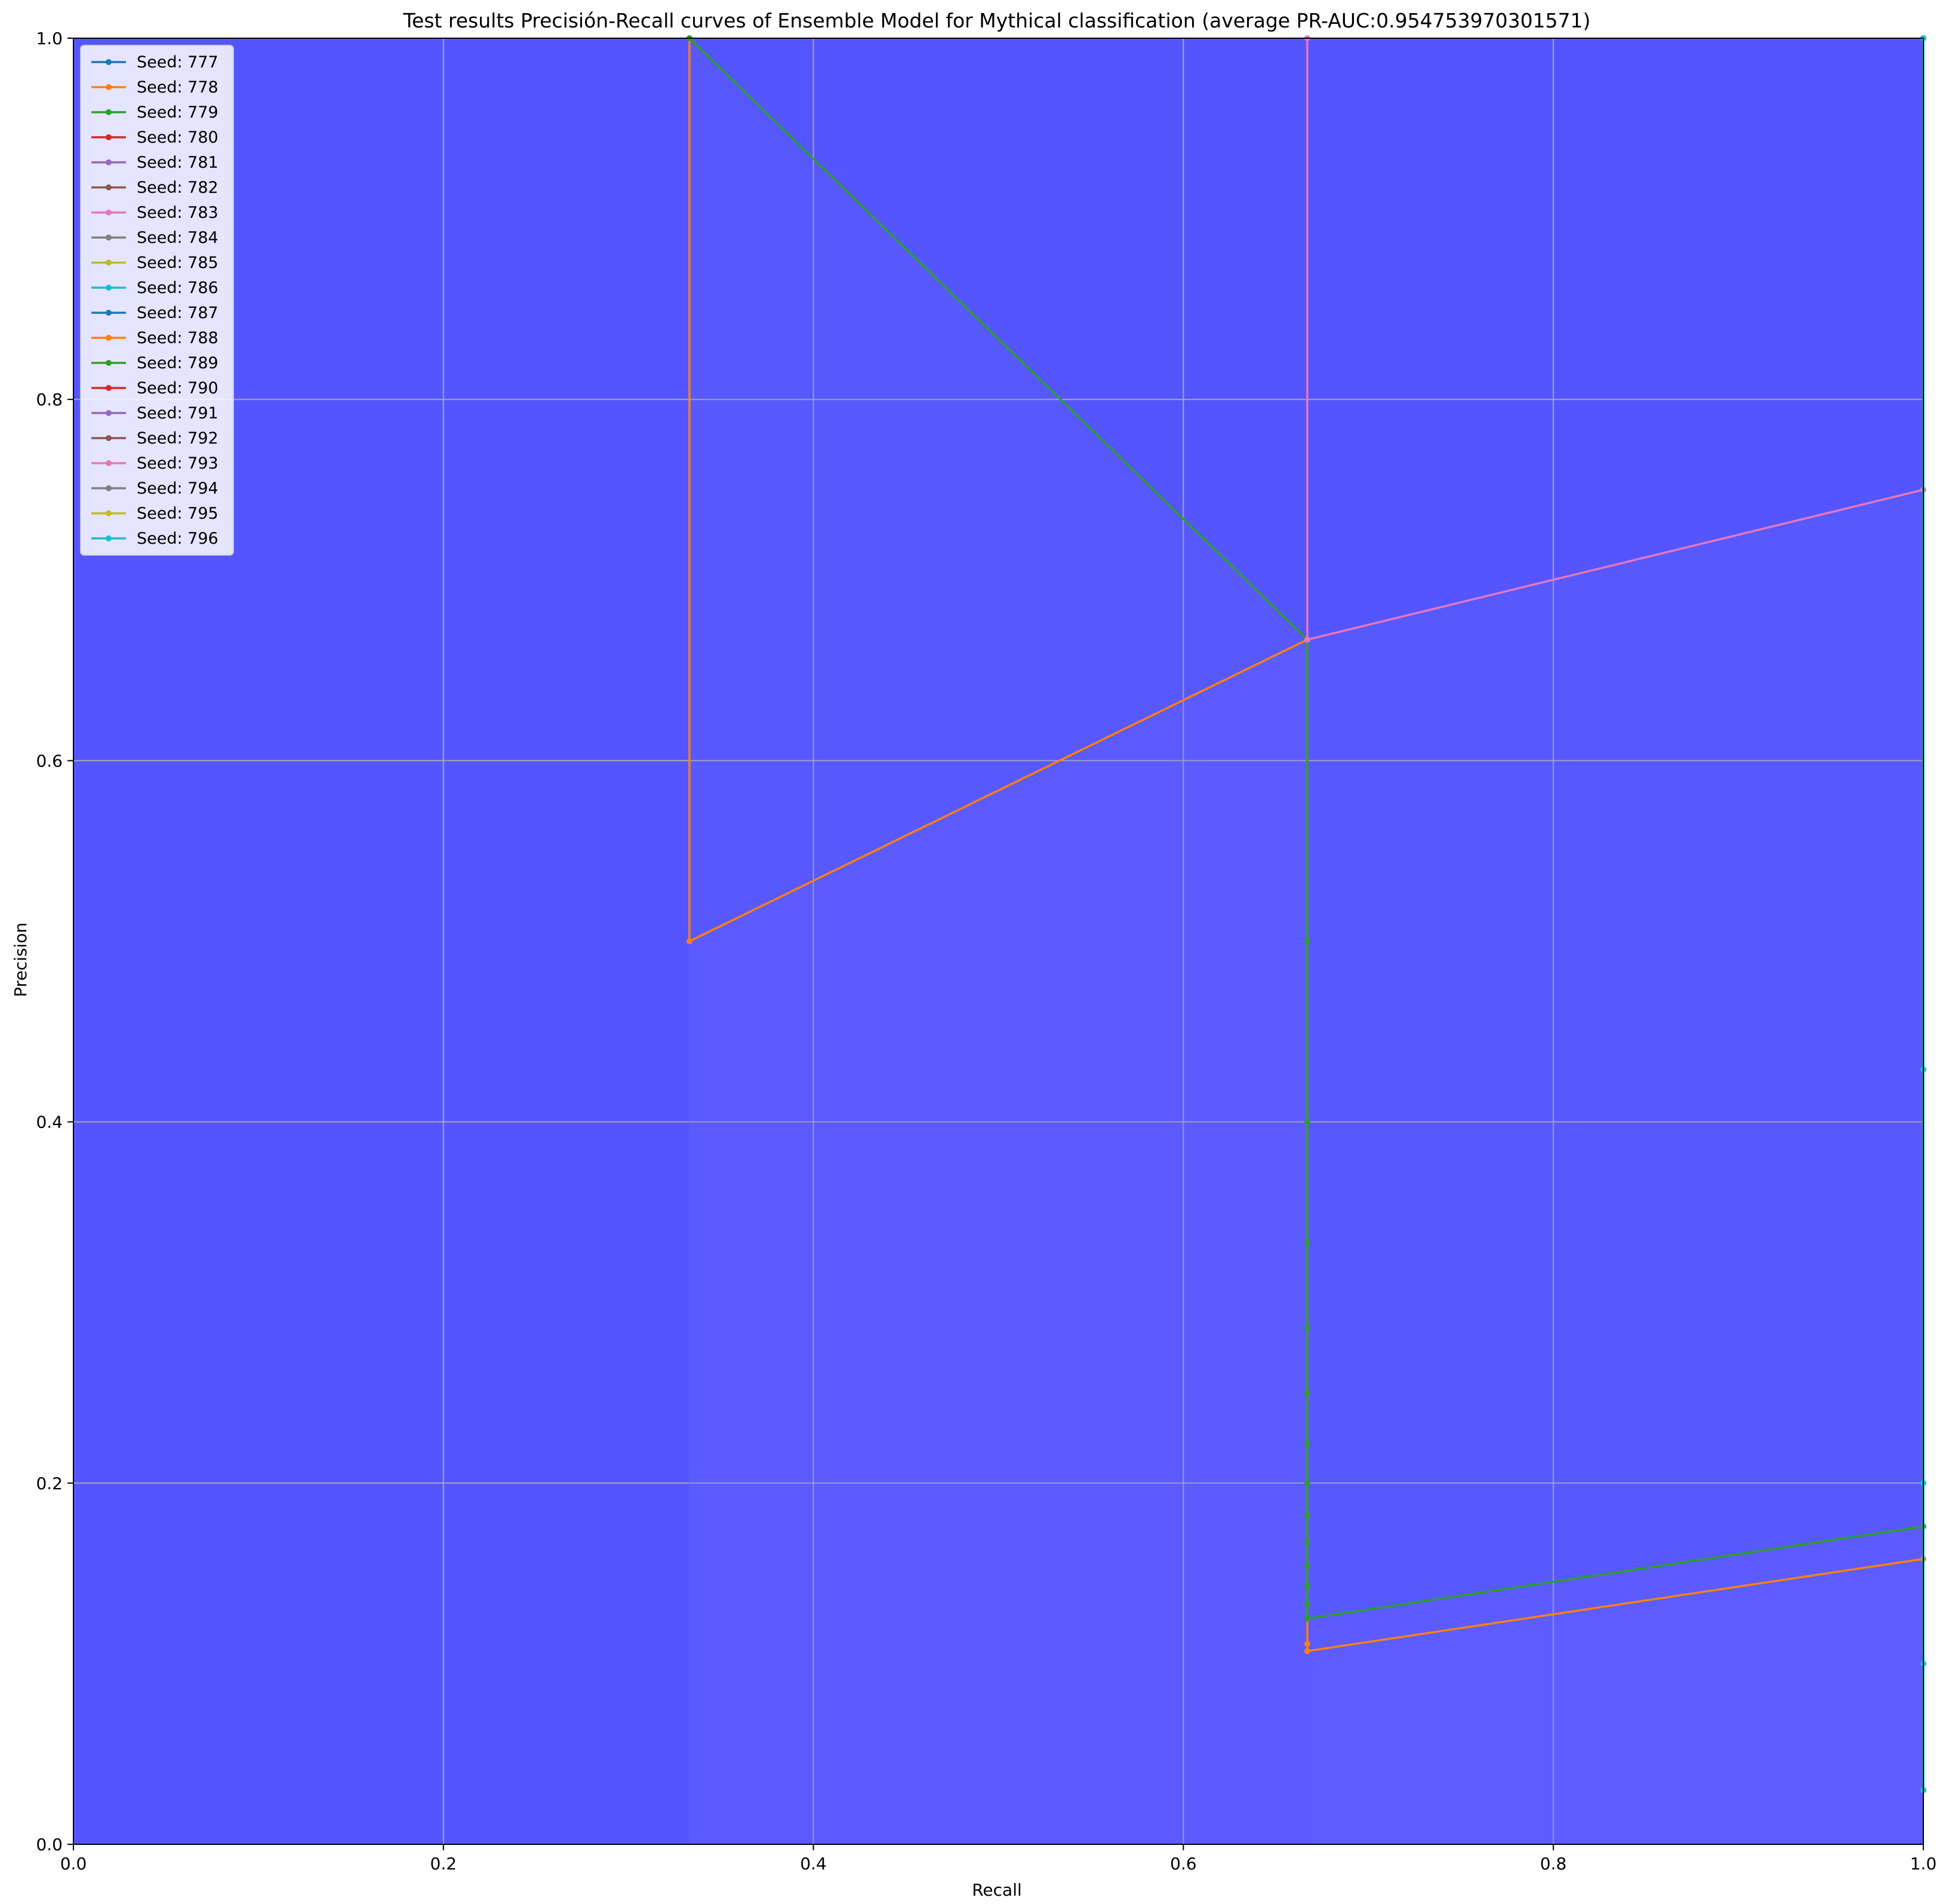 Image resolution: width=1949 pixels, height=1904 pixels. What do you see at coordinates (177, 213) in the screenshot?
I see `legend-entry: Seed: 783` at bounding box center [177, 213].